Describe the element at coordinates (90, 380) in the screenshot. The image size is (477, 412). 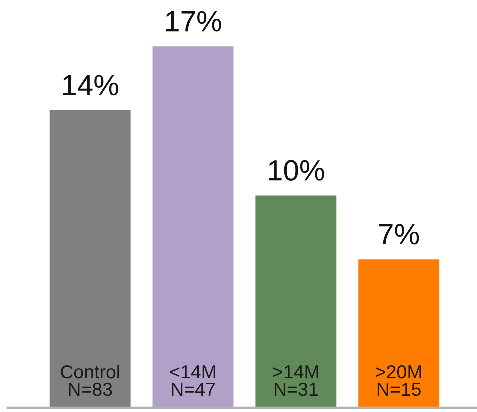
I see `x-tick-label: Control N=83` at that location.